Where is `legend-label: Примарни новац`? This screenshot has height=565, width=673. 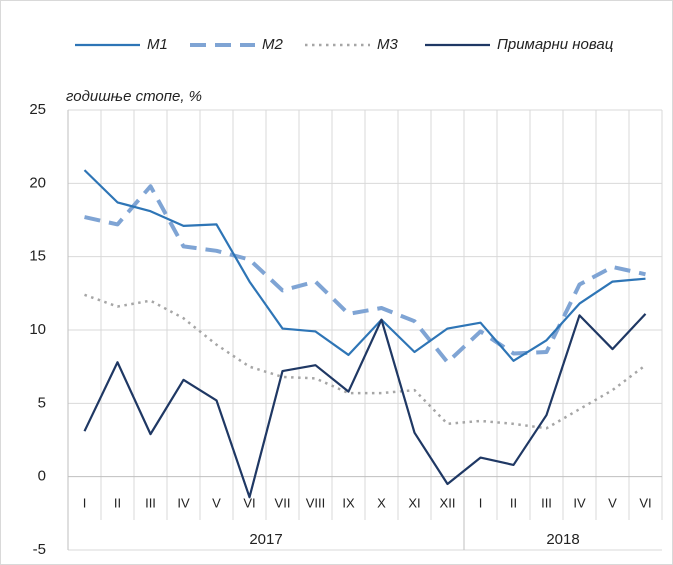
legend-label: Примарни новац is located at coordinates (555, 44).